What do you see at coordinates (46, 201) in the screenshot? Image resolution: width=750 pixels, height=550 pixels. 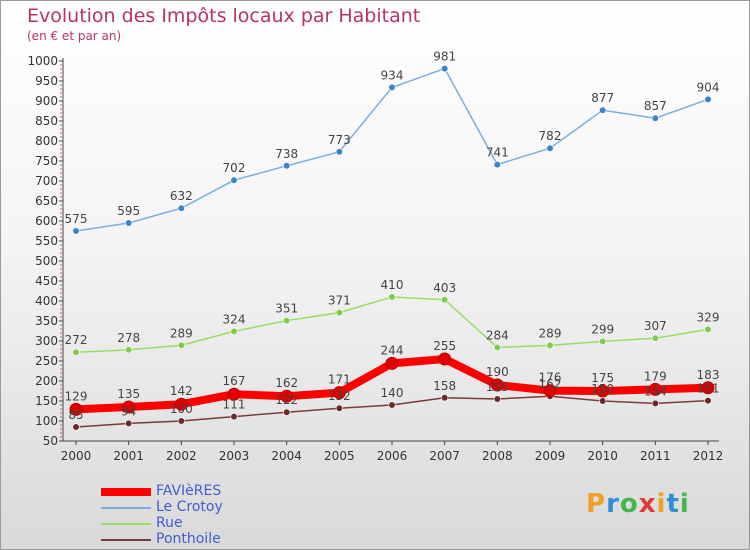 I see `y-tick-label: 650` at bounding box center [46, 201].